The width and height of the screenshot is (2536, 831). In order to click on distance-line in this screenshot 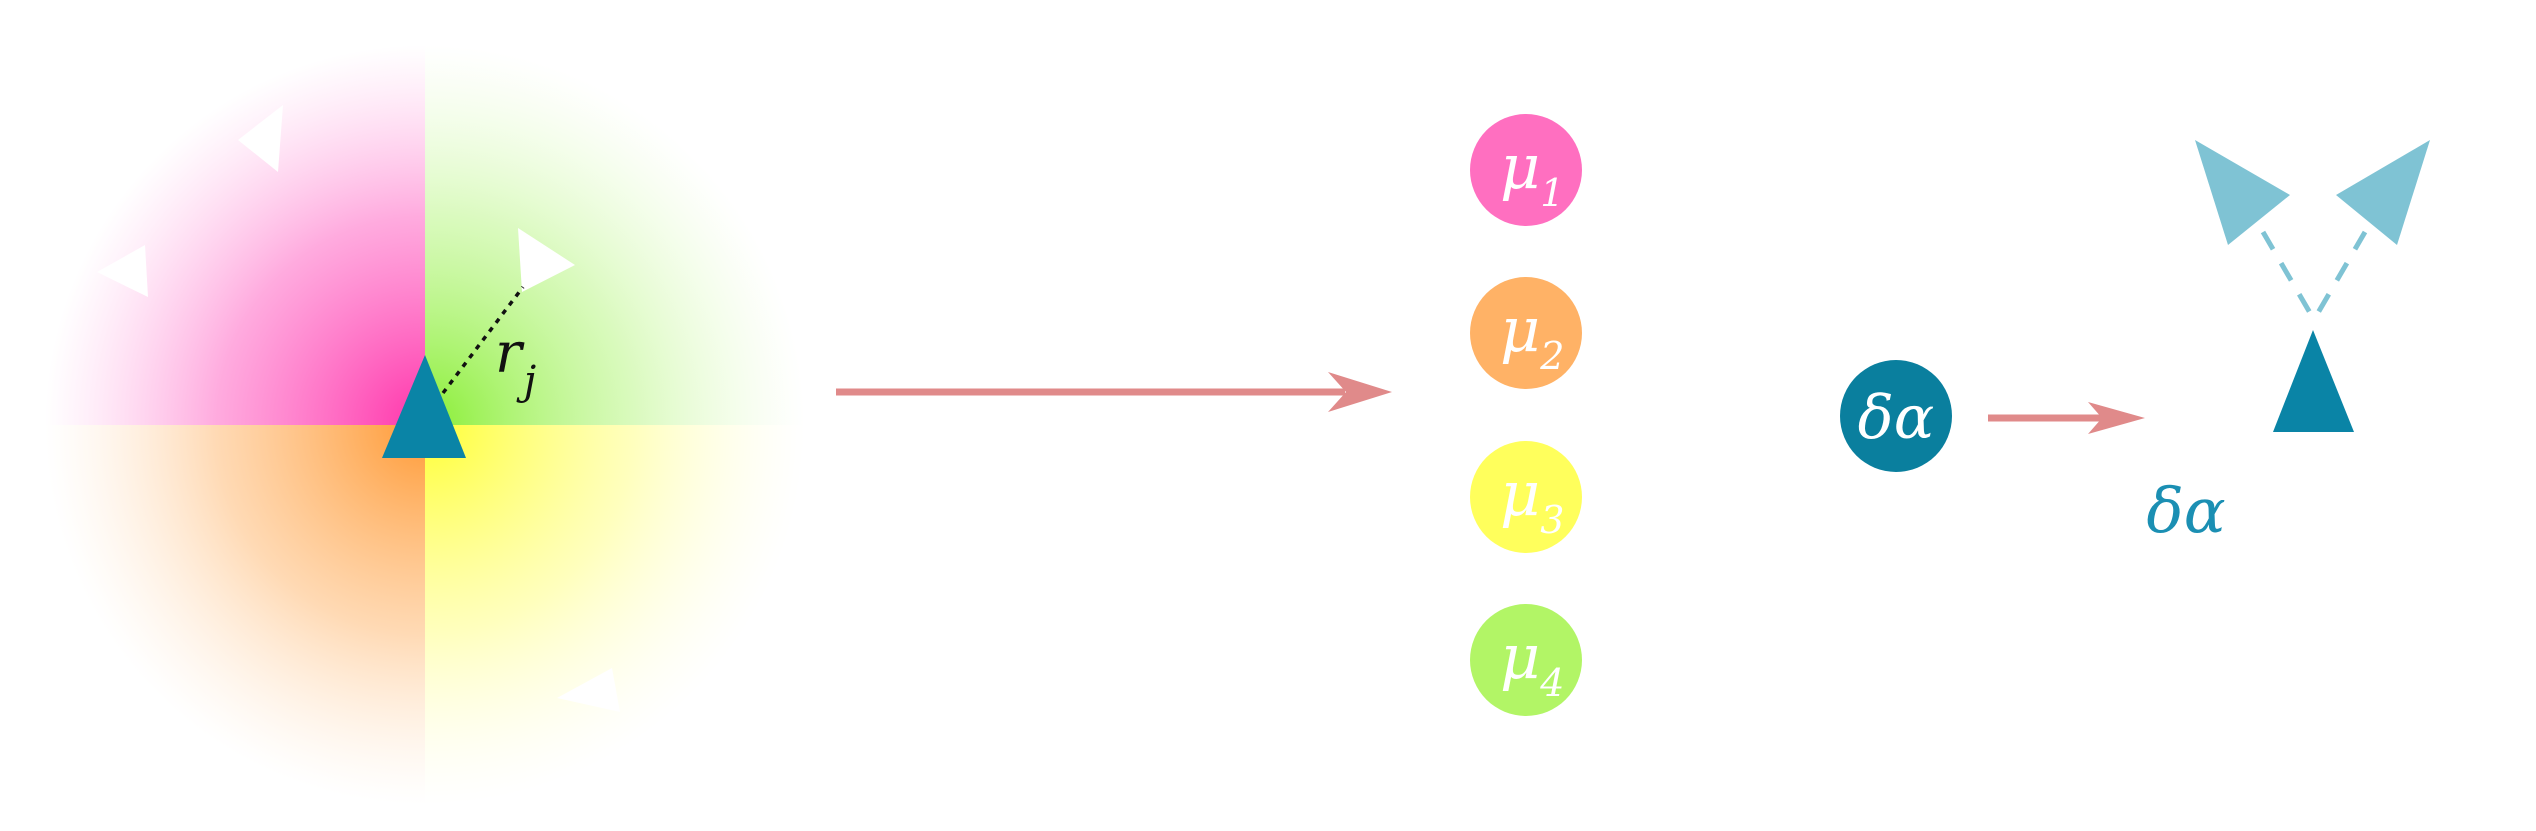, I will do `click(483, 340)`.